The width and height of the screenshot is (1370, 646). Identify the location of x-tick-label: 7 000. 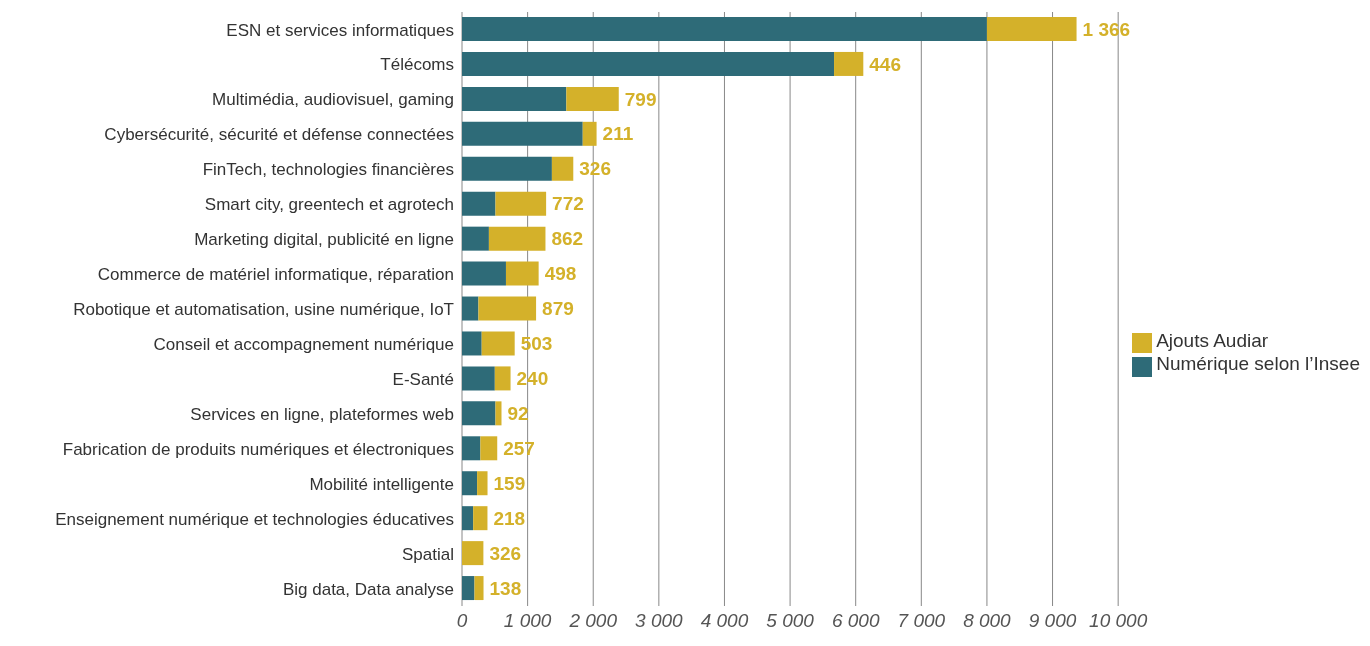
(921, 621).